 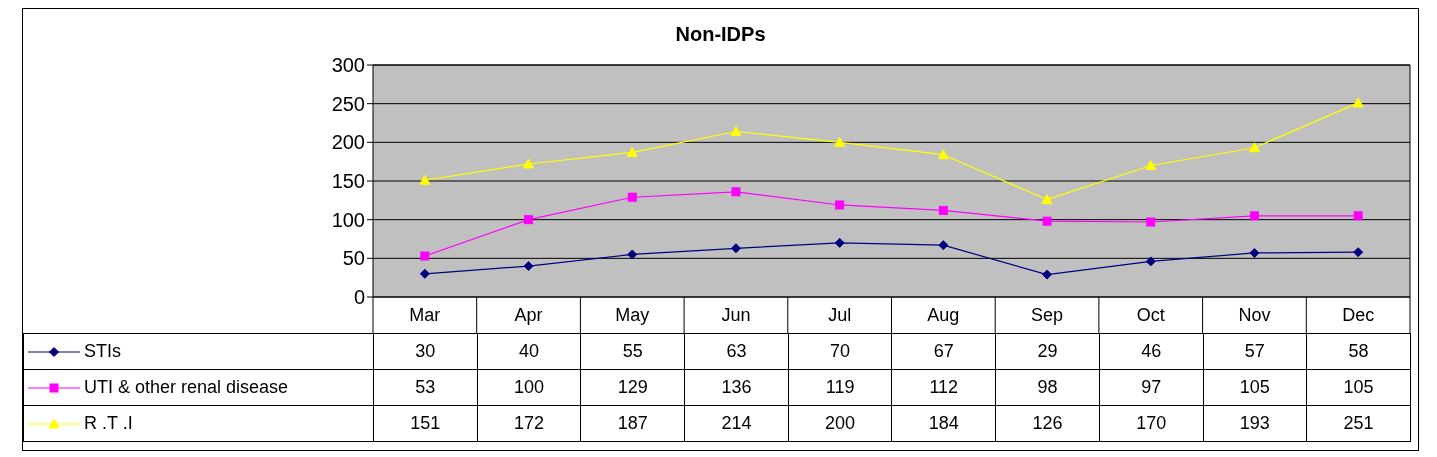 I want to click on data-label: 119, so click(x=840, y=387).